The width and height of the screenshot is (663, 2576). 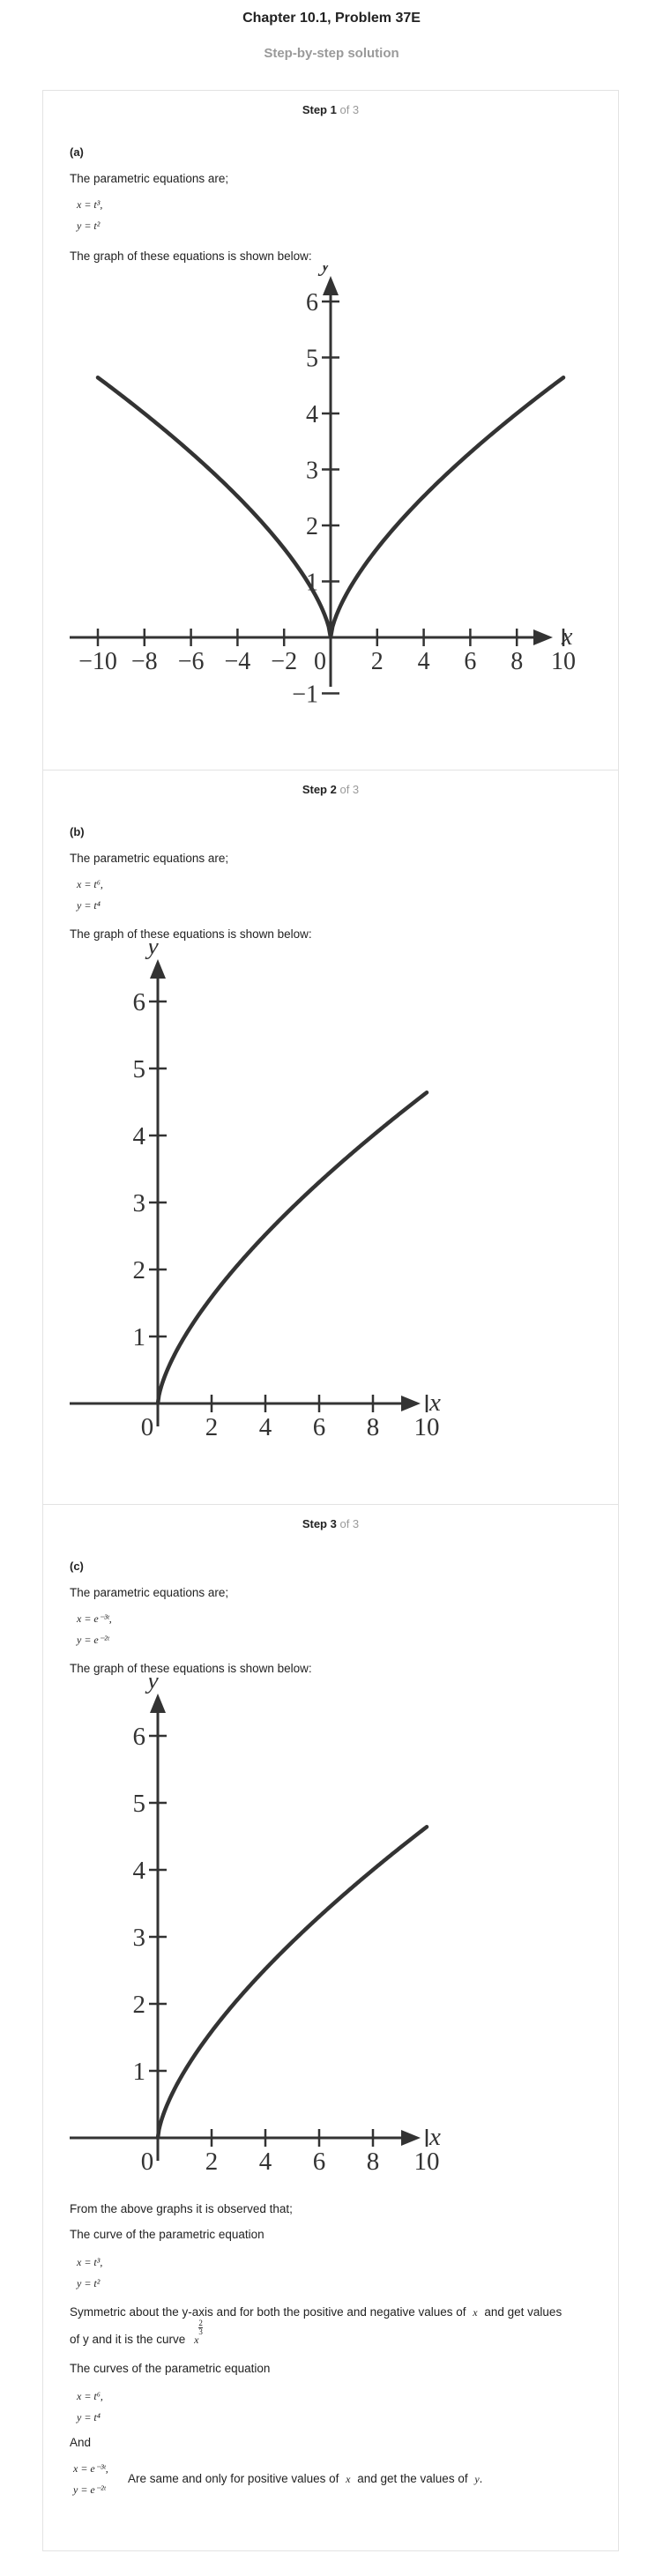 I want to click on part-label: (c), so click(x=77, y=1566).